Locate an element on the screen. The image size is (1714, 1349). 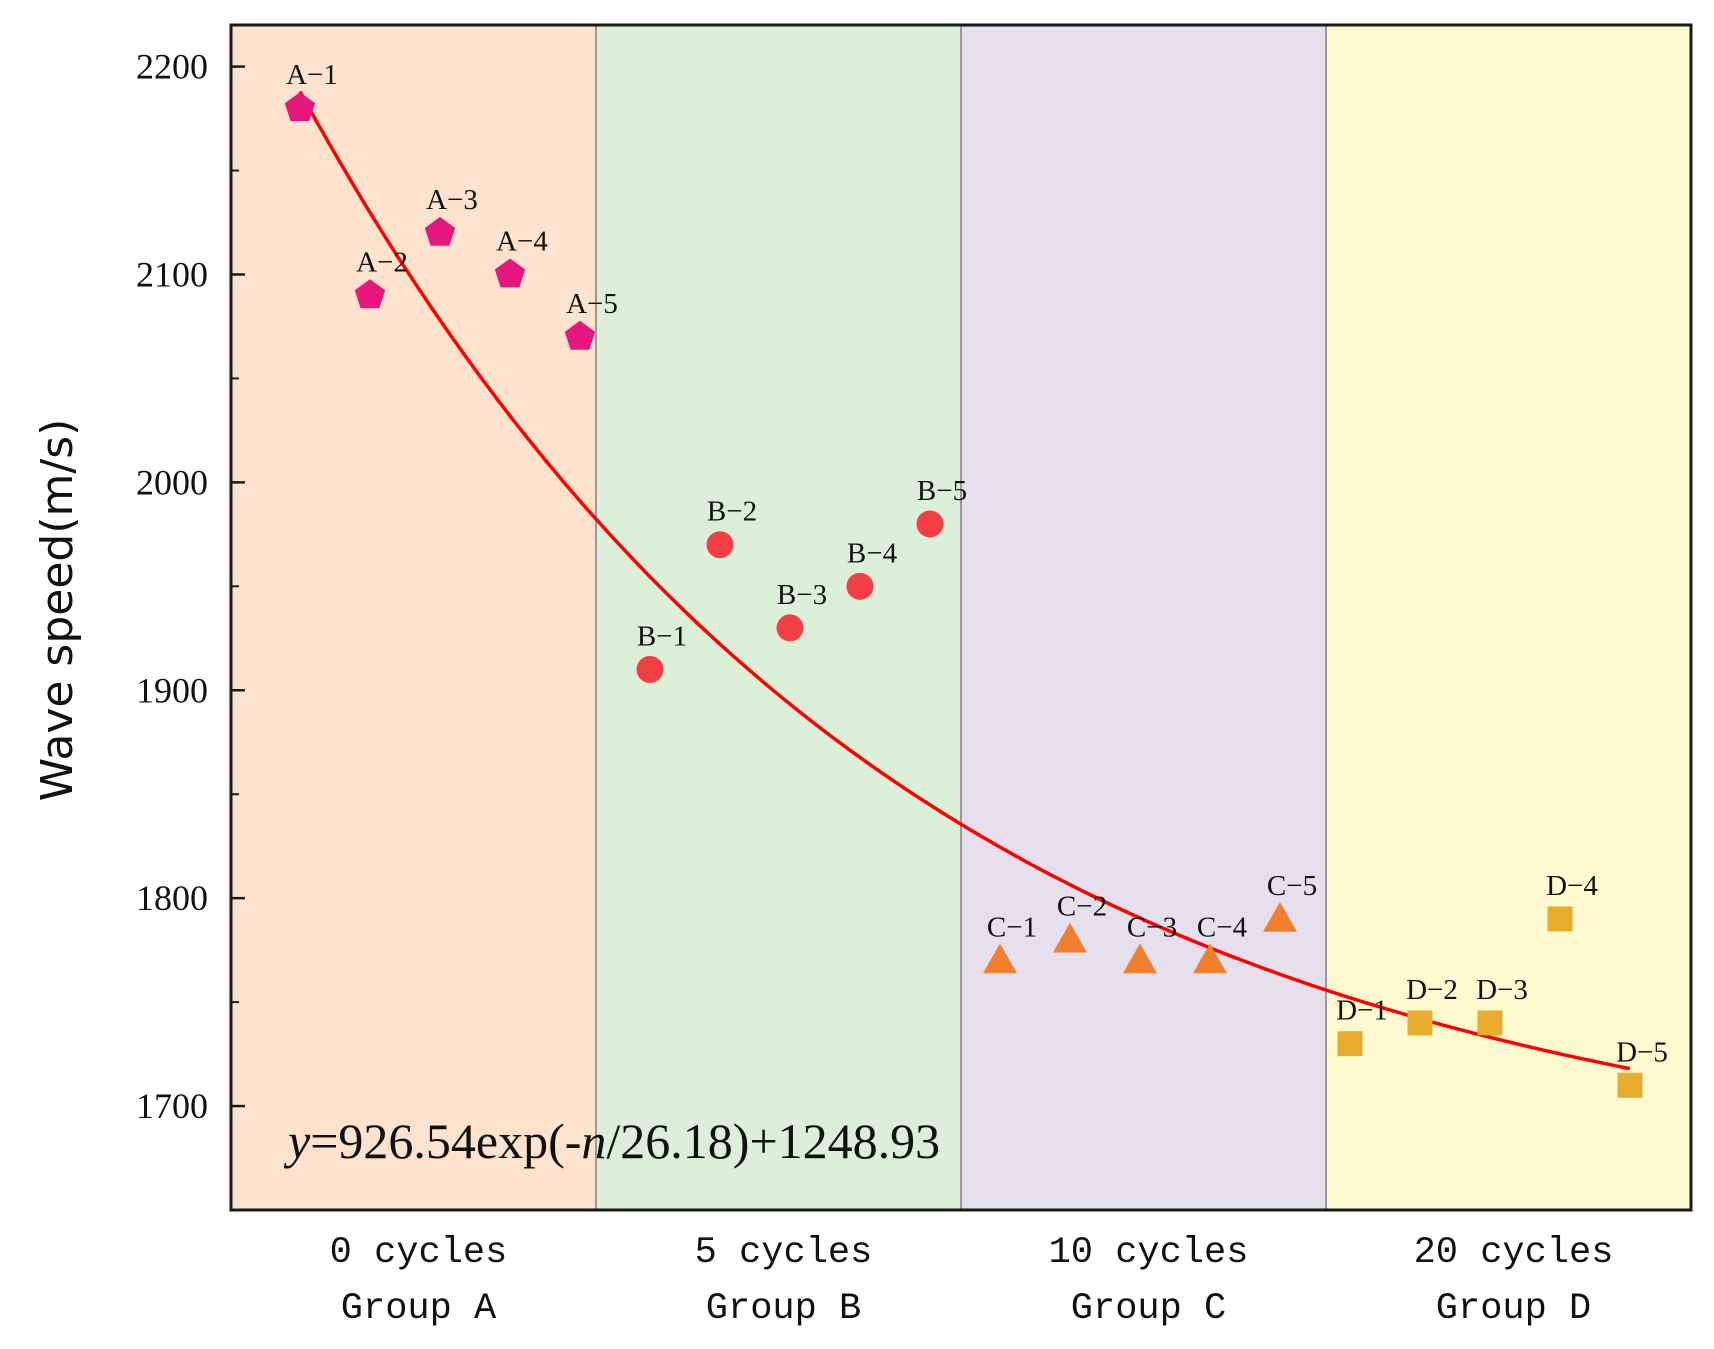
y-axis-title: Wave speed(m/s) is located at coordinates (57, 610).